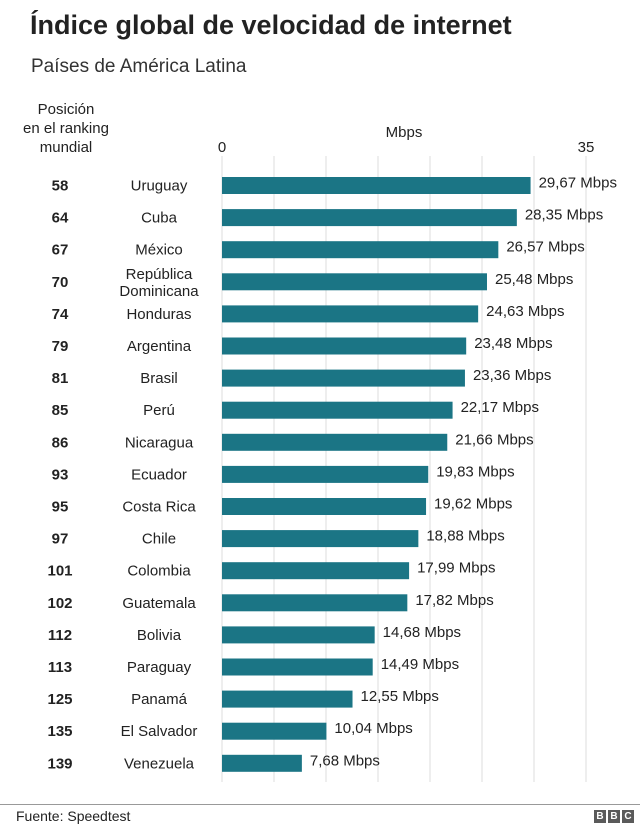 The image size is (640, 840). What do you see at coordinates (60, 635) in the screenshot?
I see `rank-number: 112` at bounding box center [60, 635].